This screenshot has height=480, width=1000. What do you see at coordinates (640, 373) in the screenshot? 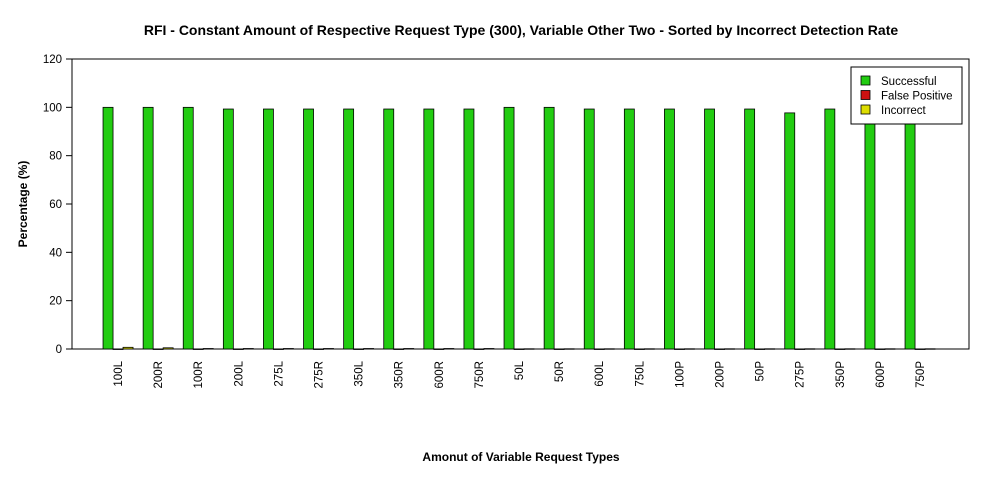
I see `x-tick-label: 750L` at bounding box center [640, 373].